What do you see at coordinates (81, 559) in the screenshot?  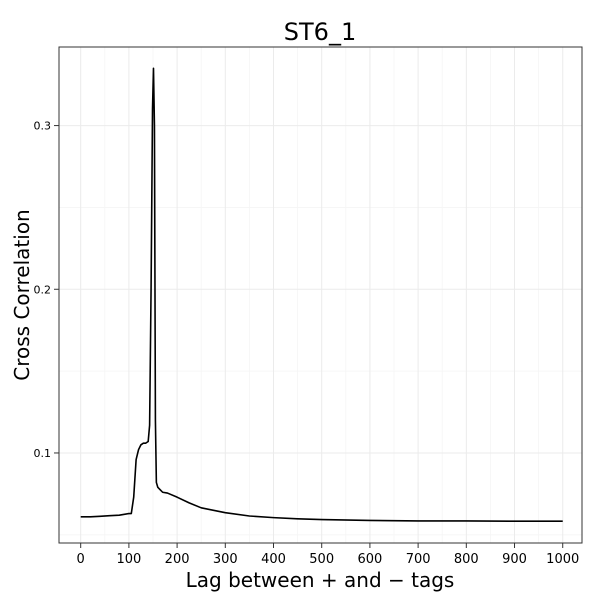 I see `x-tick-label: 0` at bounding box center [81, 559].